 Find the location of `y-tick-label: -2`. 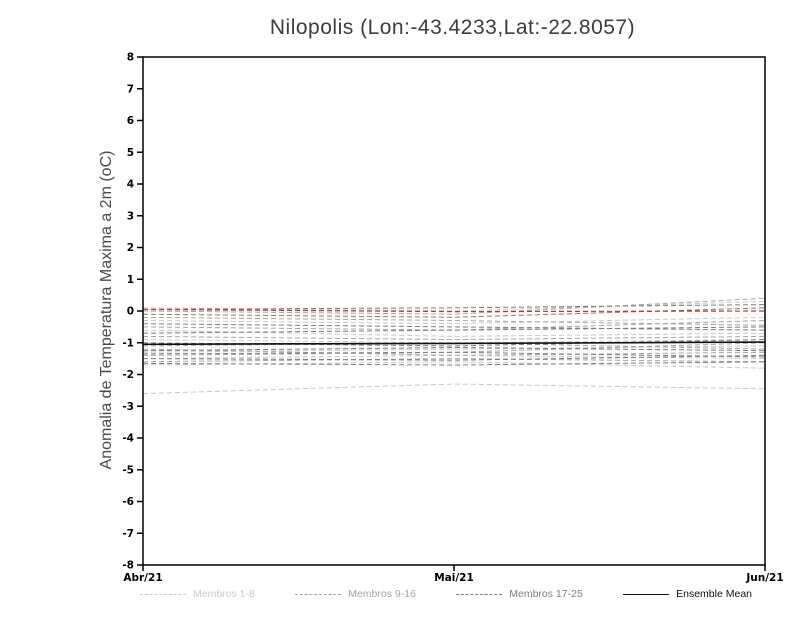

y-tick-label: -2 is located at coordinates (128, 375).